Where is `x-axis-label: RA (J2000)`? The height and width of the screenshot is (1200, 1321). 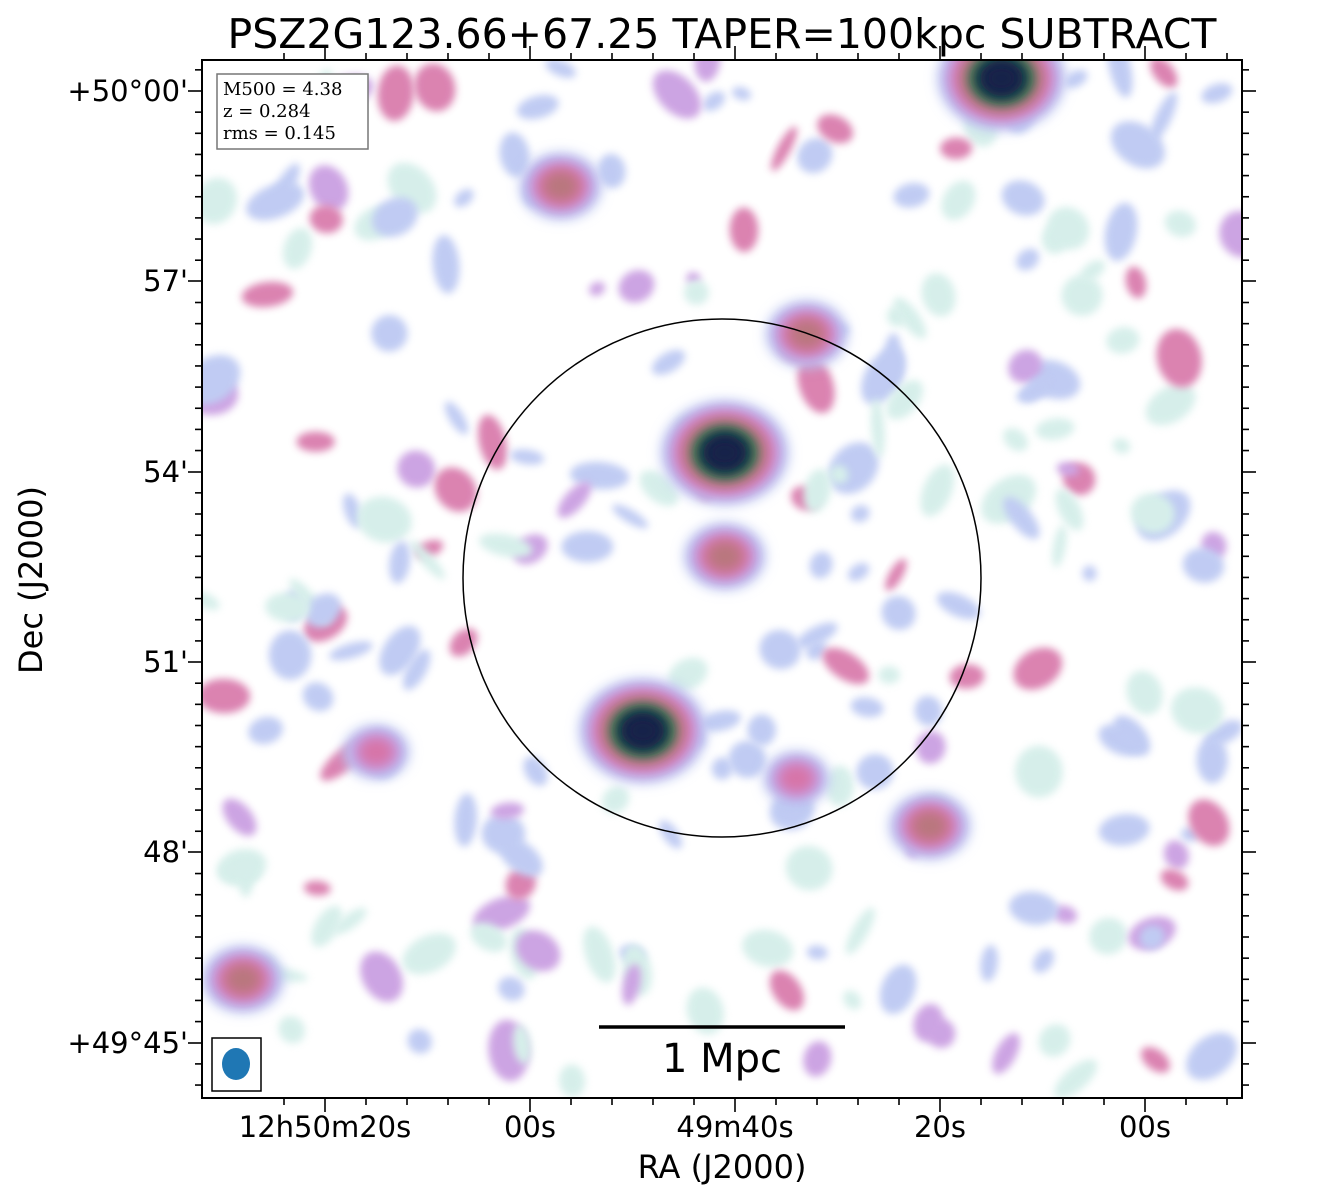
x-axis-label: RA (J2000) is located at coordinates (722, 1167).